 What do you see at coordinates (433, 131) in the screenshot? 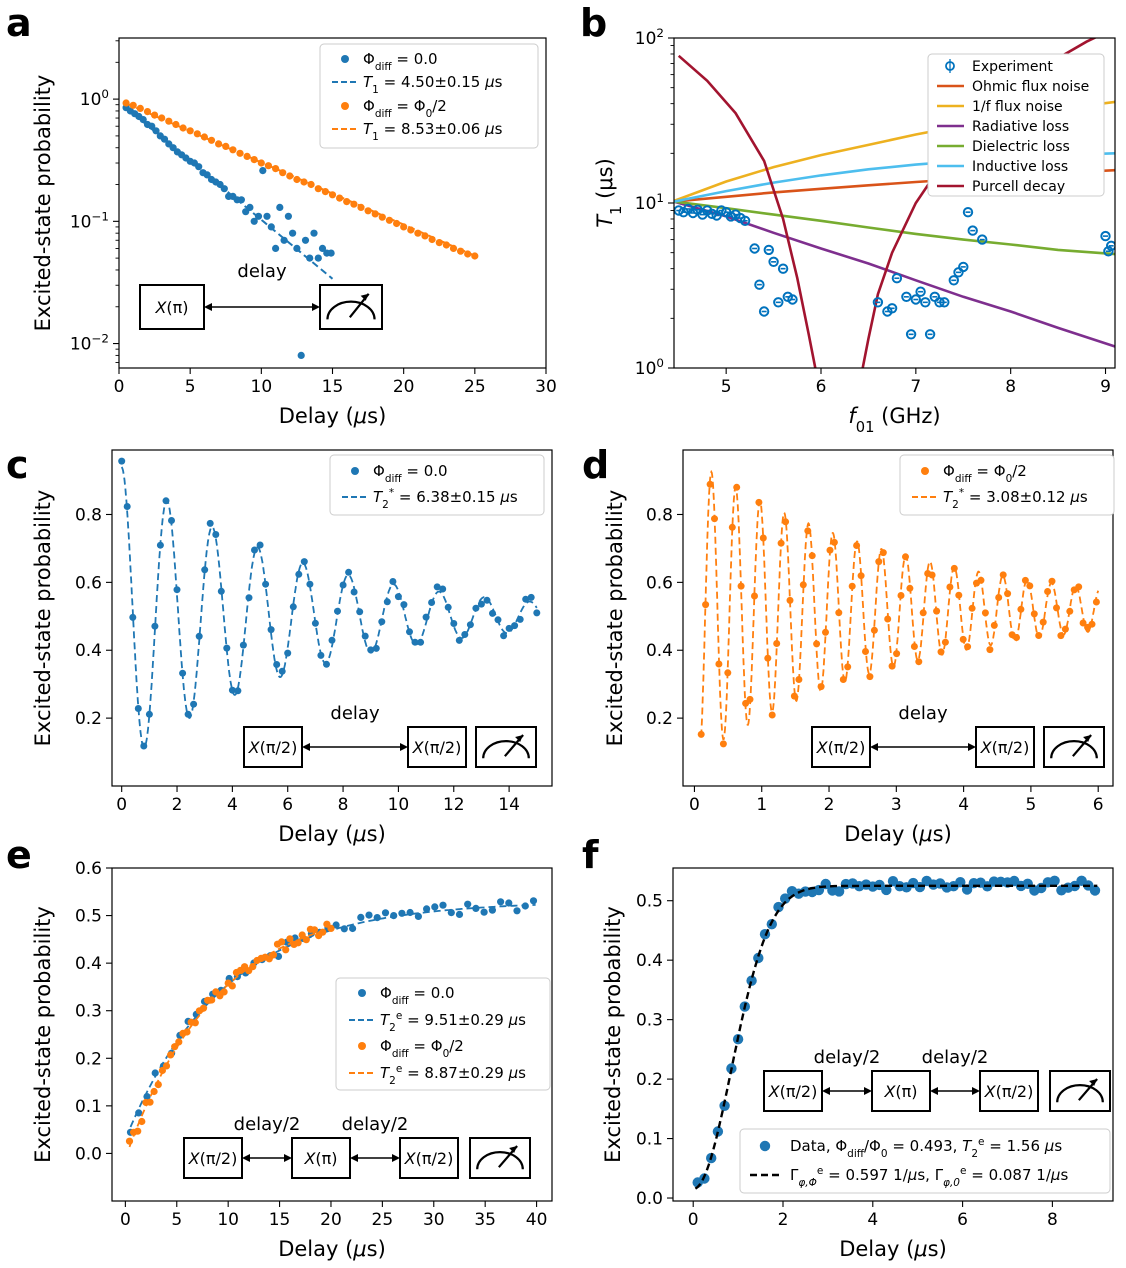
I see `legend-label: T1 = 8.53±0.06 μs` at bounding box center [433, 131].